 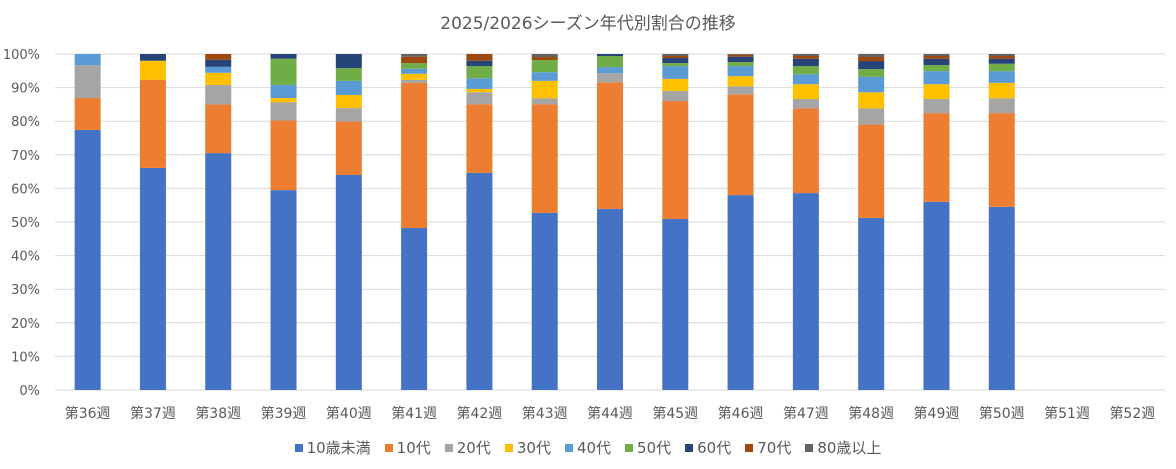 What do you see at coordinates (25, 89) in the screenshot?
I see `y-tick-label: 90%` at bounding box center [25, 89].